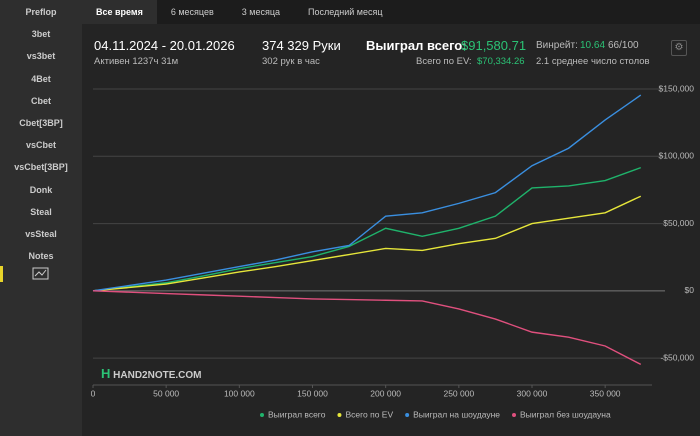 This screenshot has width=700, height=436. I want to click on tab: 6 месяцев, so click(192, 12).